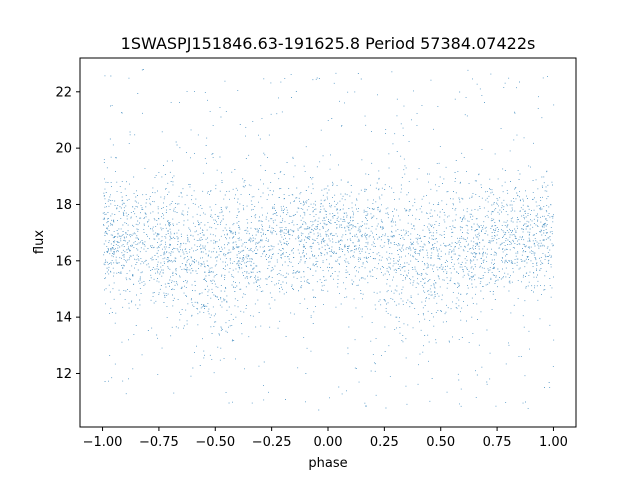 This screenshot has width=640, height=480. What do you see at coordinates (328, 442) in the screenshot?
I see `x-tick-label: 0.00` at bounding box center [328, 442].